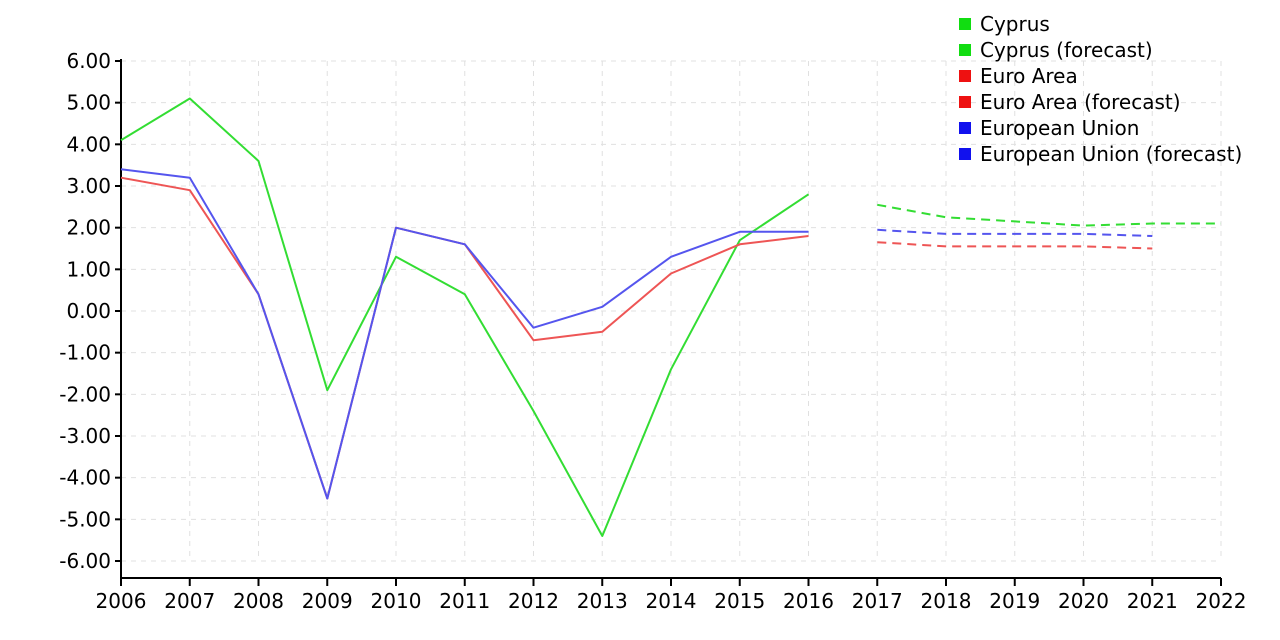 The height and width of the screenshot is (640, 1280). What do you see at coordinates (88, 228) in the screenshot?
I see `y-tick-label: 2.00` at bounding box center [88, 228].